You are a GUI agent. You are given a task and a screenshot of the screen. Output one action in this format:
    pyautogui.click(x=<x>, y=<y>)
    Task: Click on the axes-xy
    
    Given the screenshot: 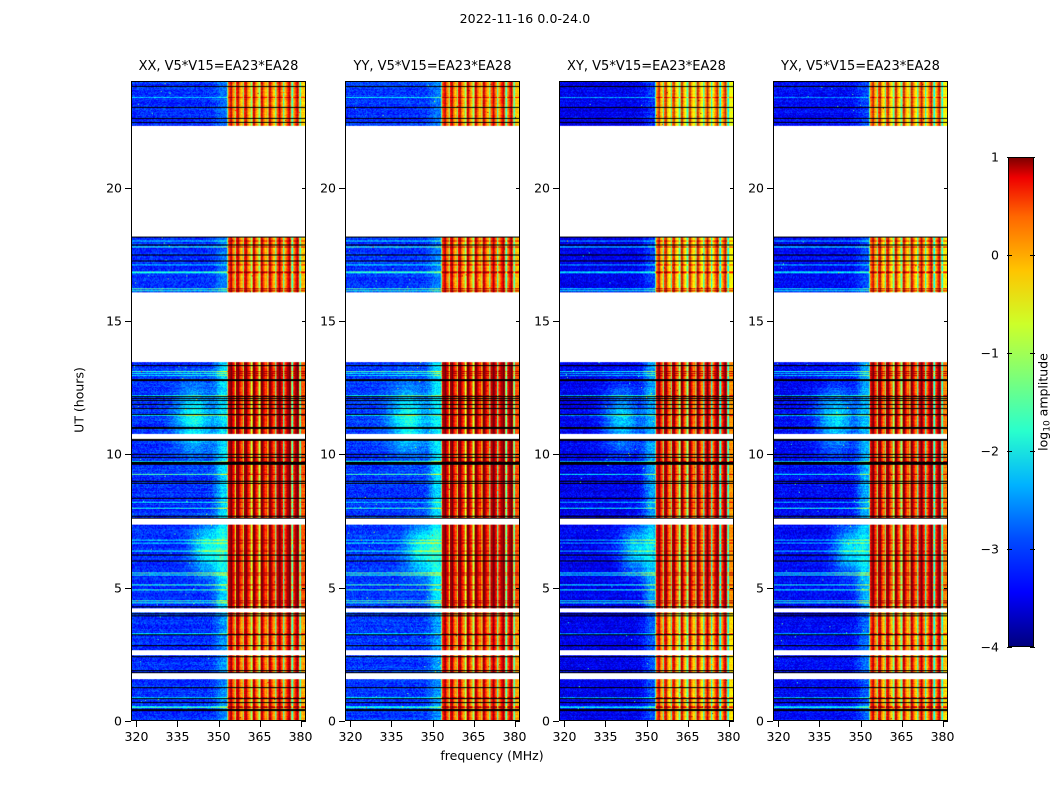 What is the action you would take?
    pyautogui.click(x=646, y=401)
    